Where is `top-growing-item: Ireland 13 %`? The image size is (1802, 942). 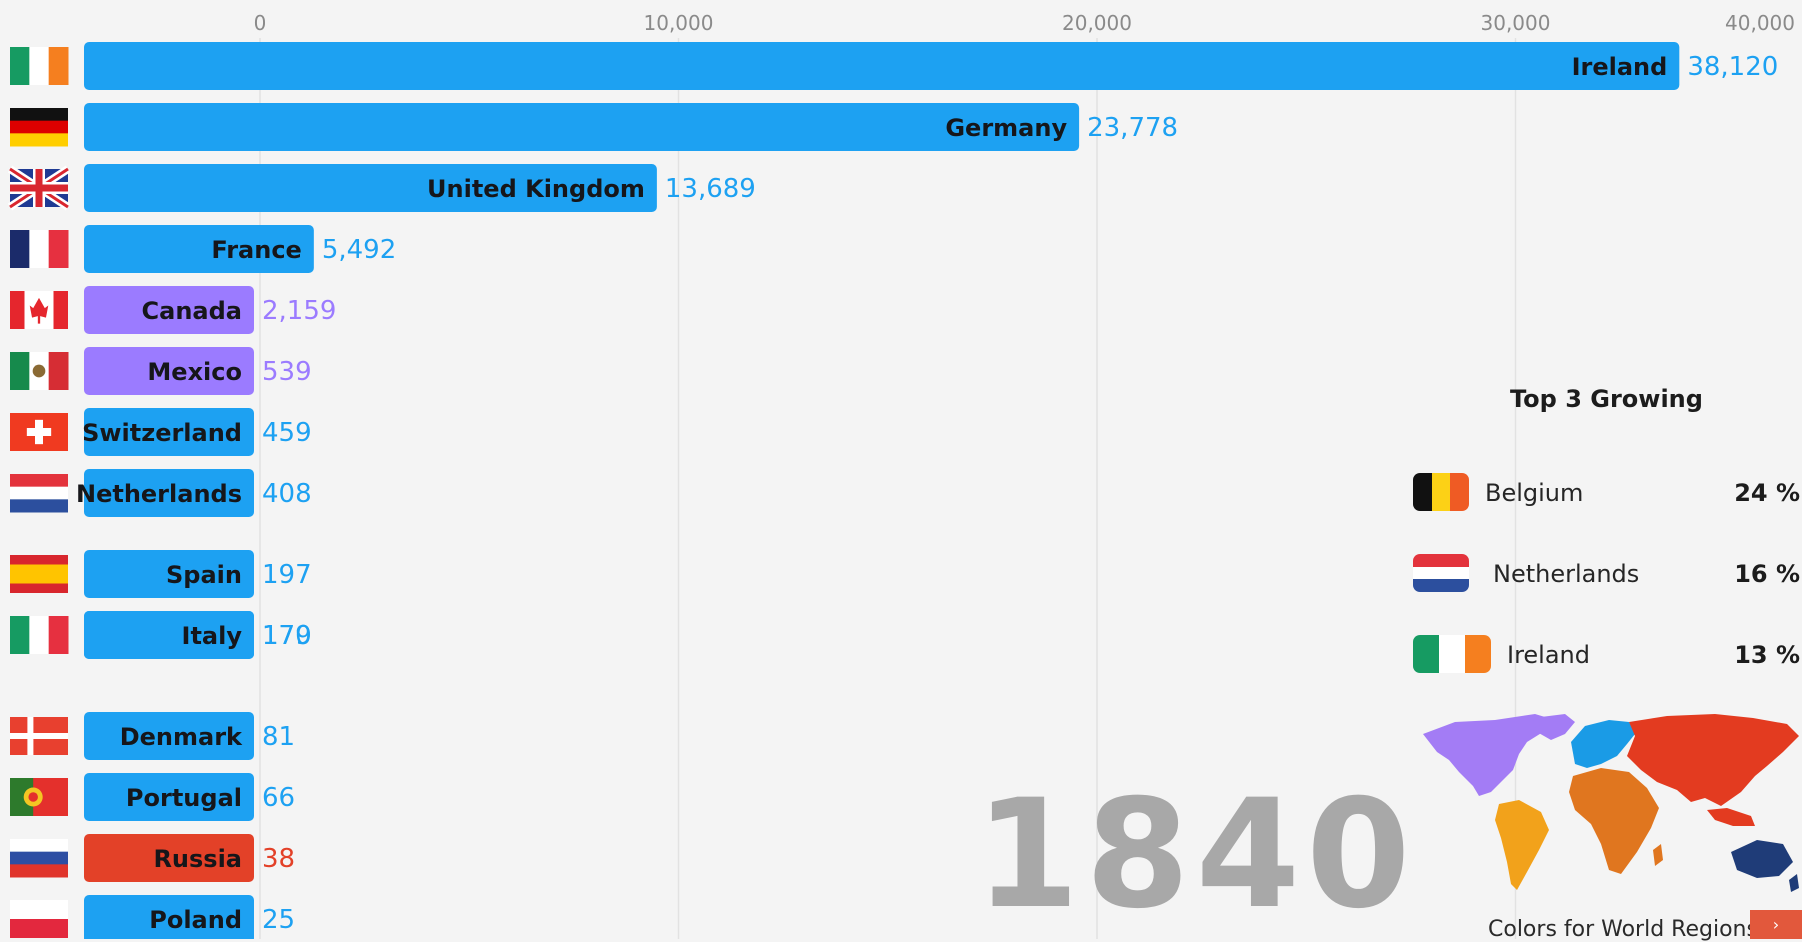
top-growing-item: Ireland 13 % is located at coordinates (1602, 655).